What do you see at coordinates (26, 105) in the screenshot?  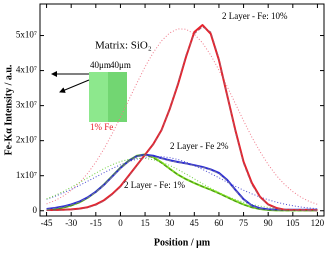 I see `y-tick-label: 3x10⁷` at bounding box center [26, 105].